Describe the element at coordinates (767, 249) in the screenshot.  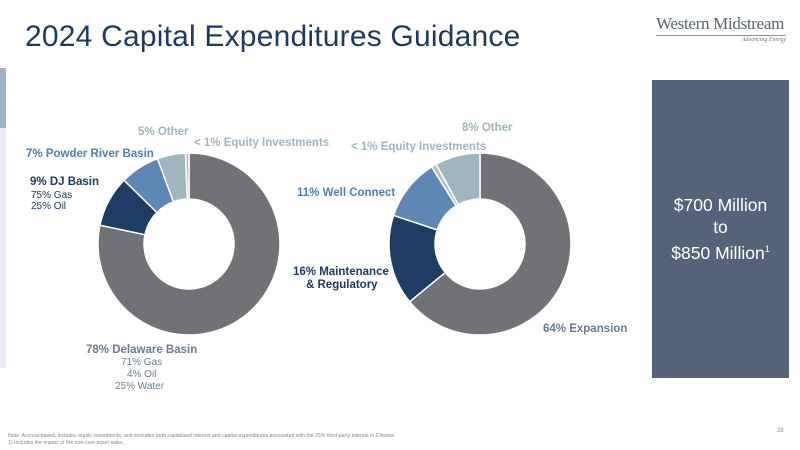
I see `guidance-footnote-mark: 1` at that location.